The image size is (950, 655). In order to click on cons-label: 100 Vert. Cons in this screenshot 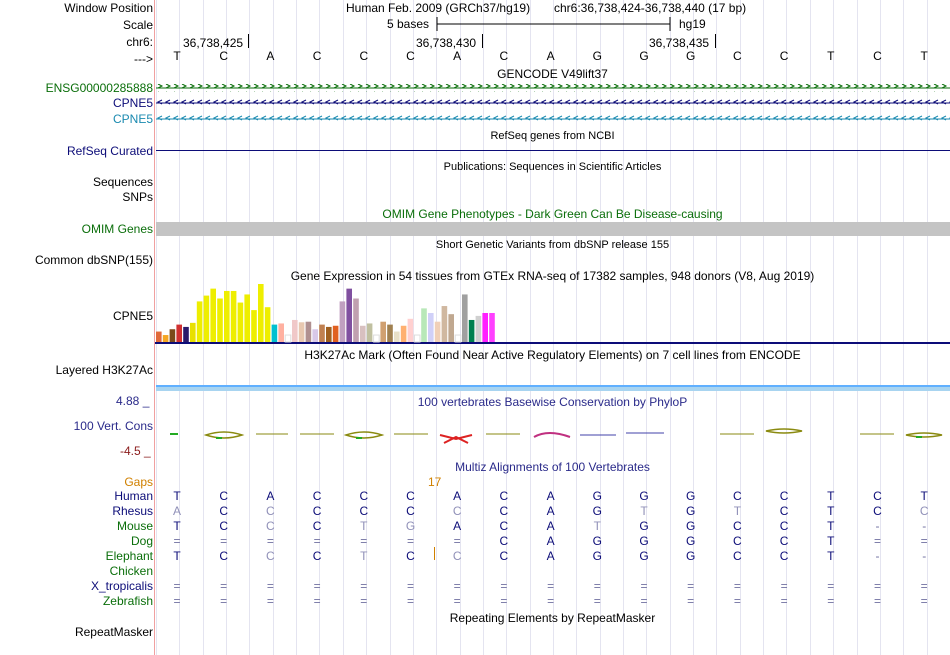, I will do `click(113, 426)`.